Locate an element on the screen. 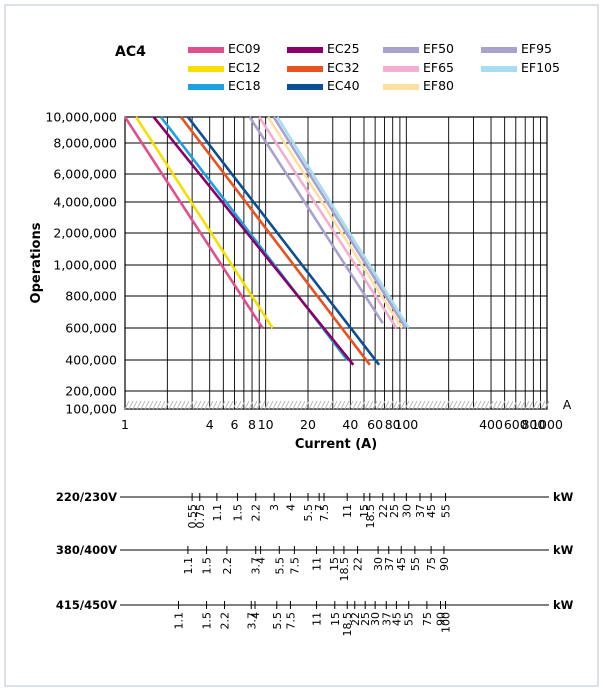 Image resolution: width=603 pixels, height=695 pixels. legend-swatch-ec25 is located at coordinates (305, 50).